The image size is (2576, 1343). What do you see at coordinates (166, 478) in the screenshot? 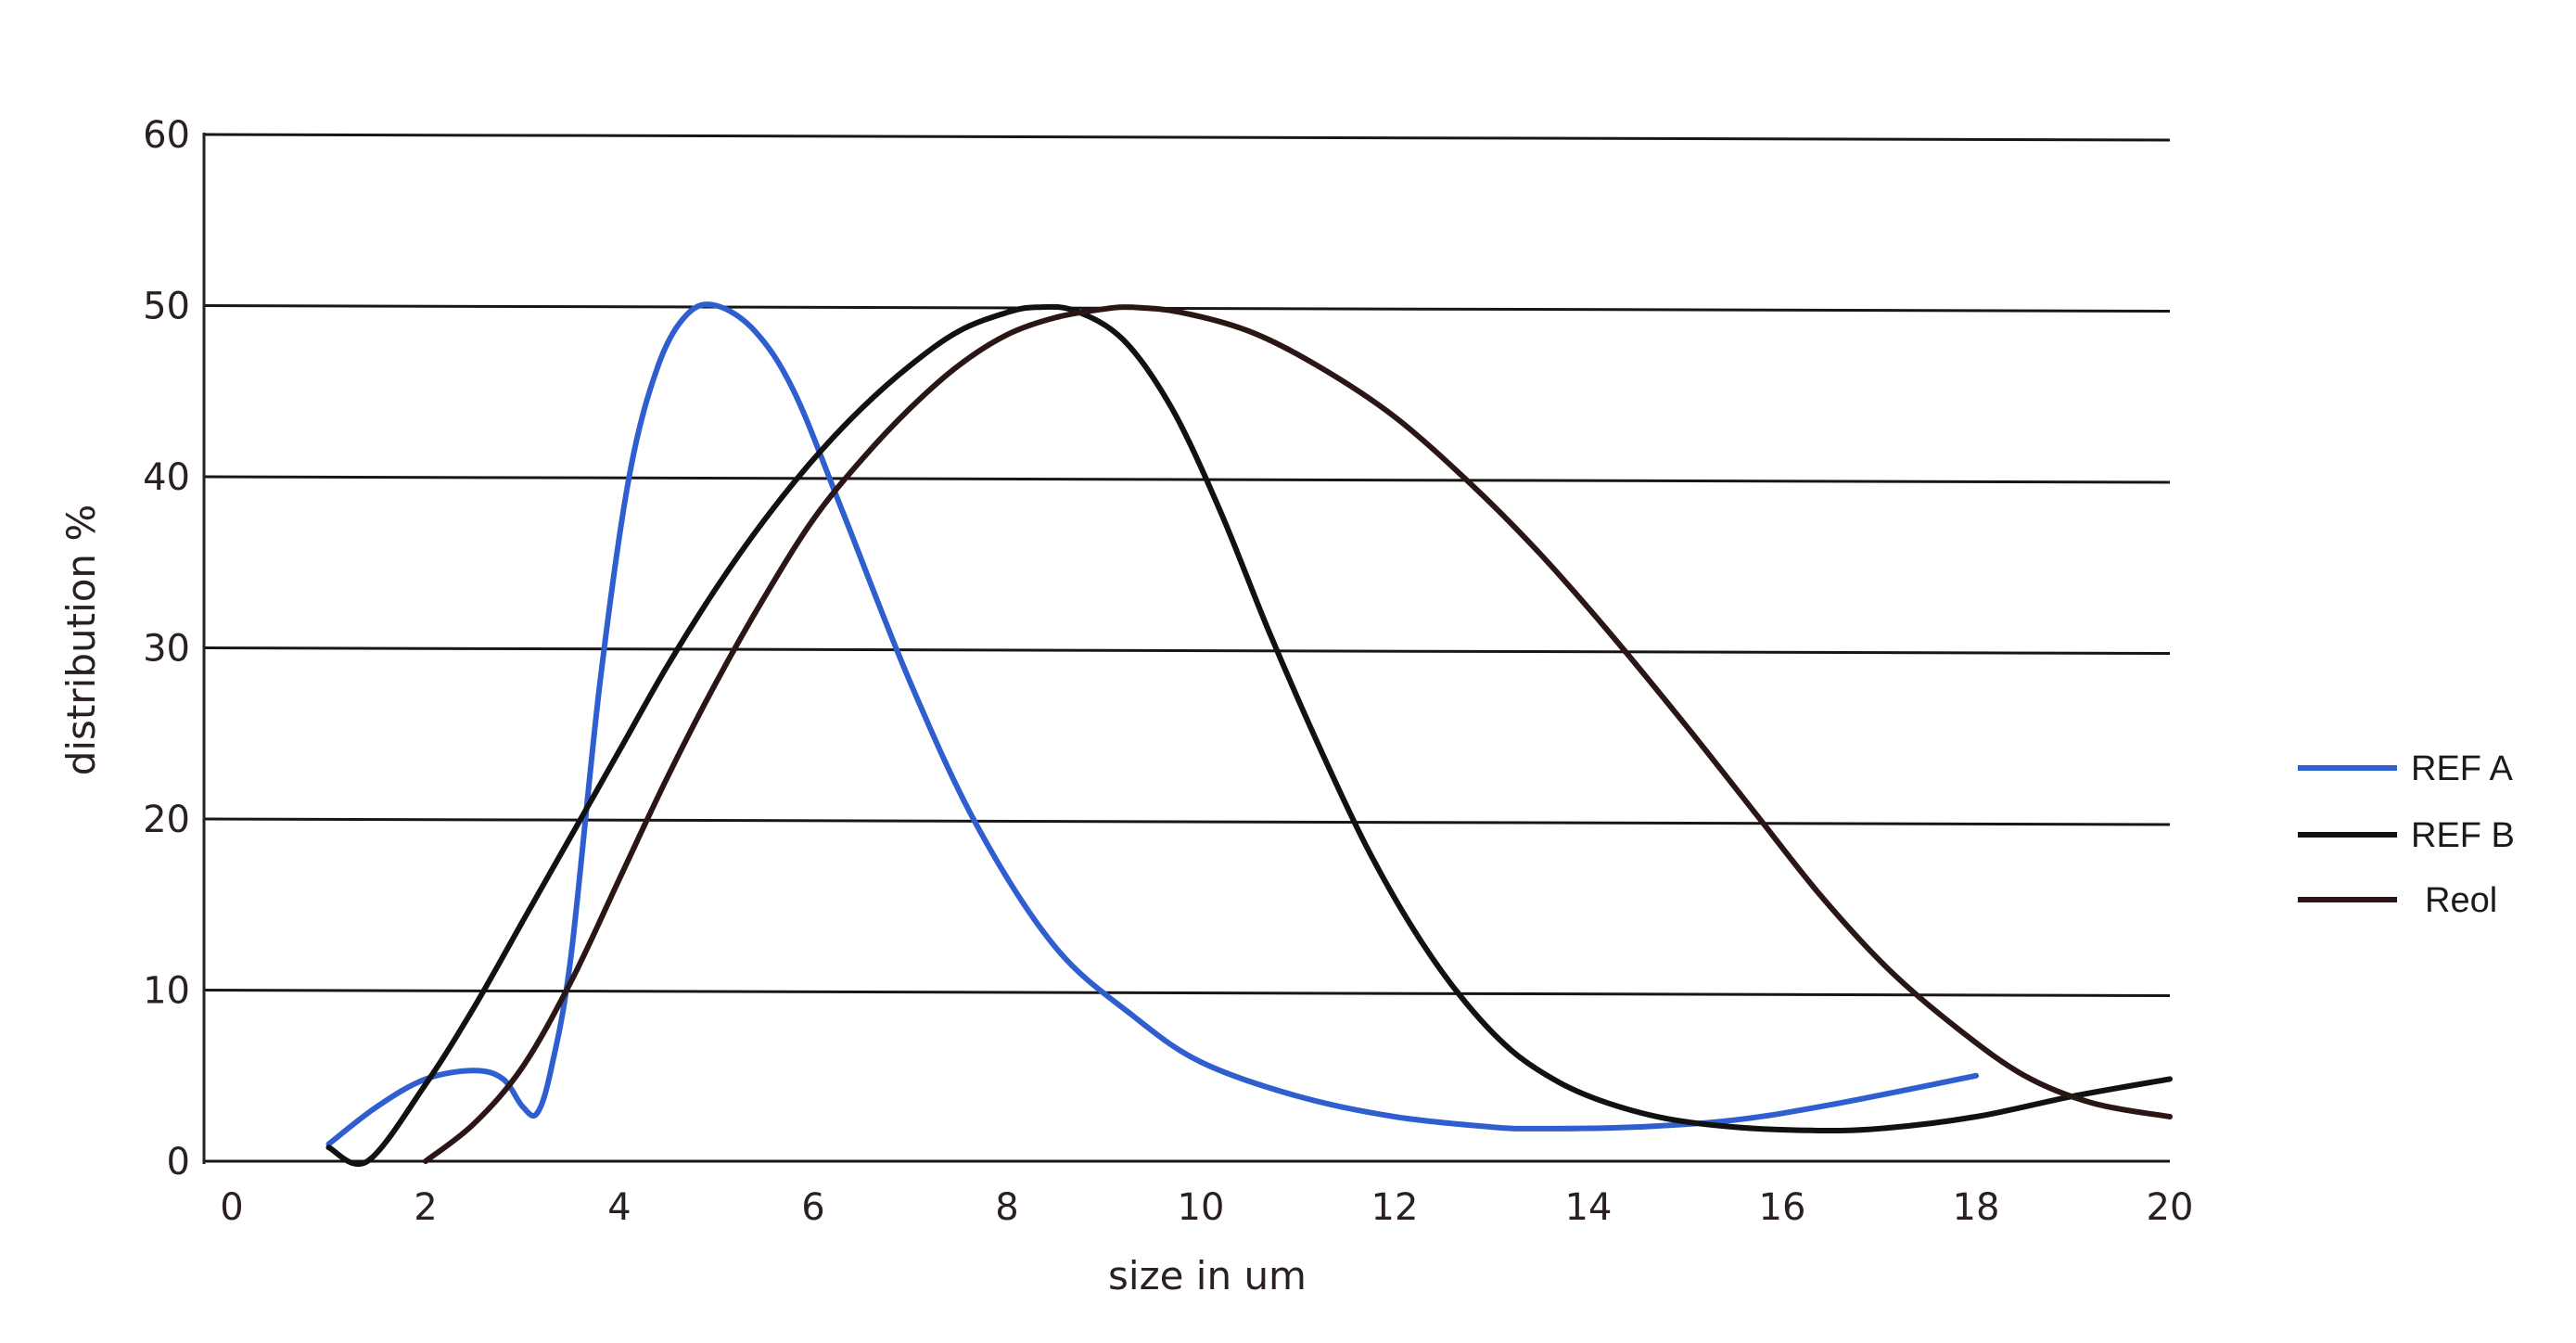
I see `y-tick-label-40: 40` at bounding box center [166, 478].